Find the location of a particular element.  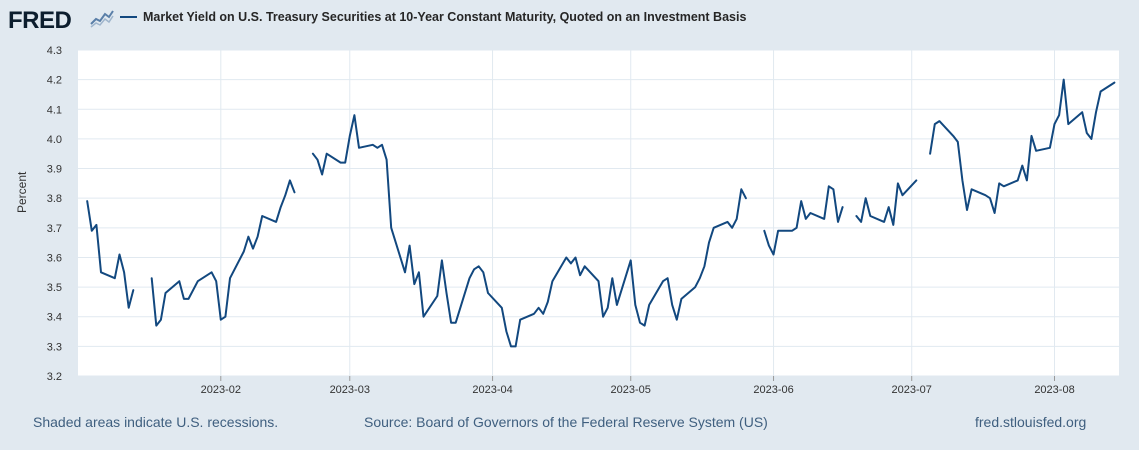

y-tick-label: 4.3 is located at coordinates (54, 51).